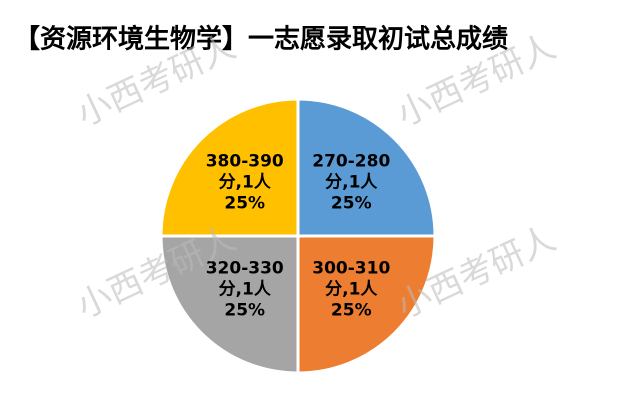  Describe the element at coordinates (351, 268) in the screenshot. I see `slice-category: 300-310` at that location.